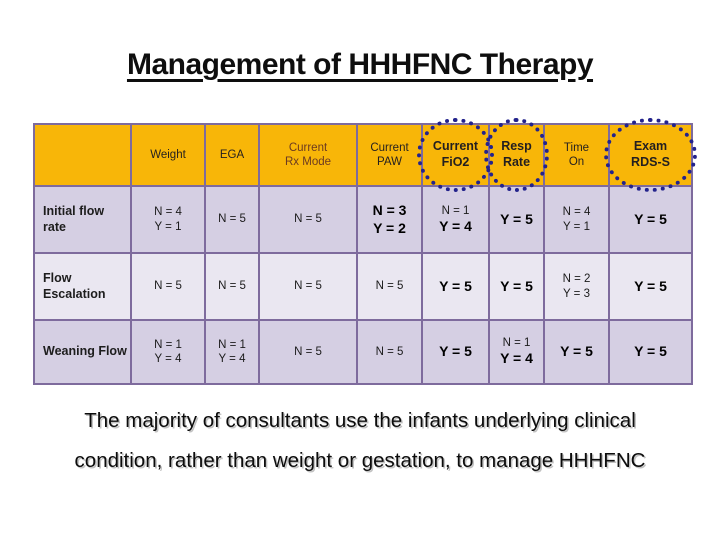  I want to click on page-title: Management of HHHFNC Therapy, so click(360, 65).